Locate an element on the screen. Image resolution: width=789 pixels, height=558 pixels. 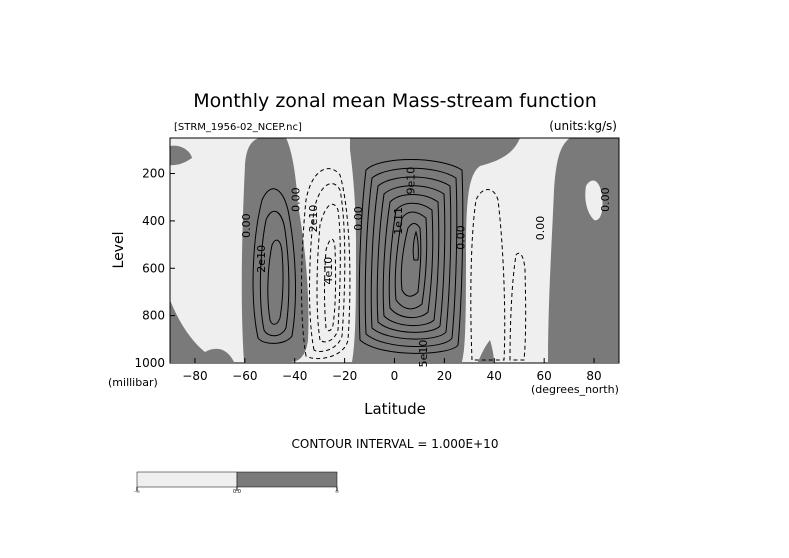
contour-interval-text: CONTOUR INTERVAL = 1.000E+10 is located at coordinates (395, 444).